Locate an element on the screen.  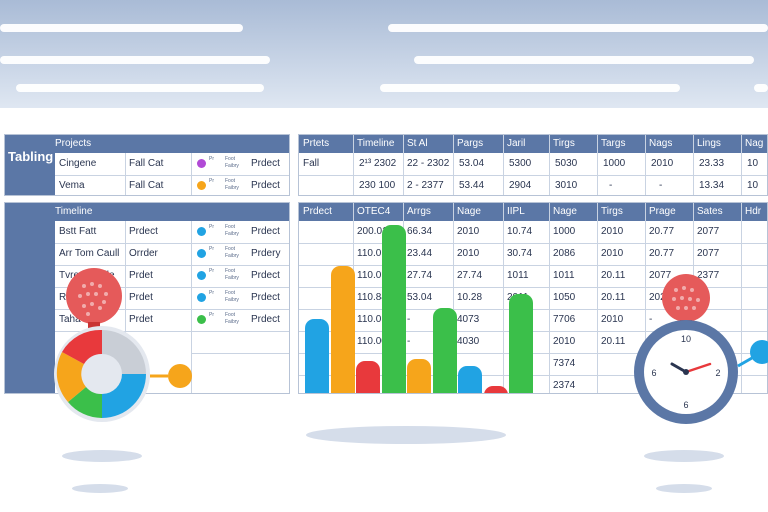
table-cell: 1000 is located at coordinates (564, 231).